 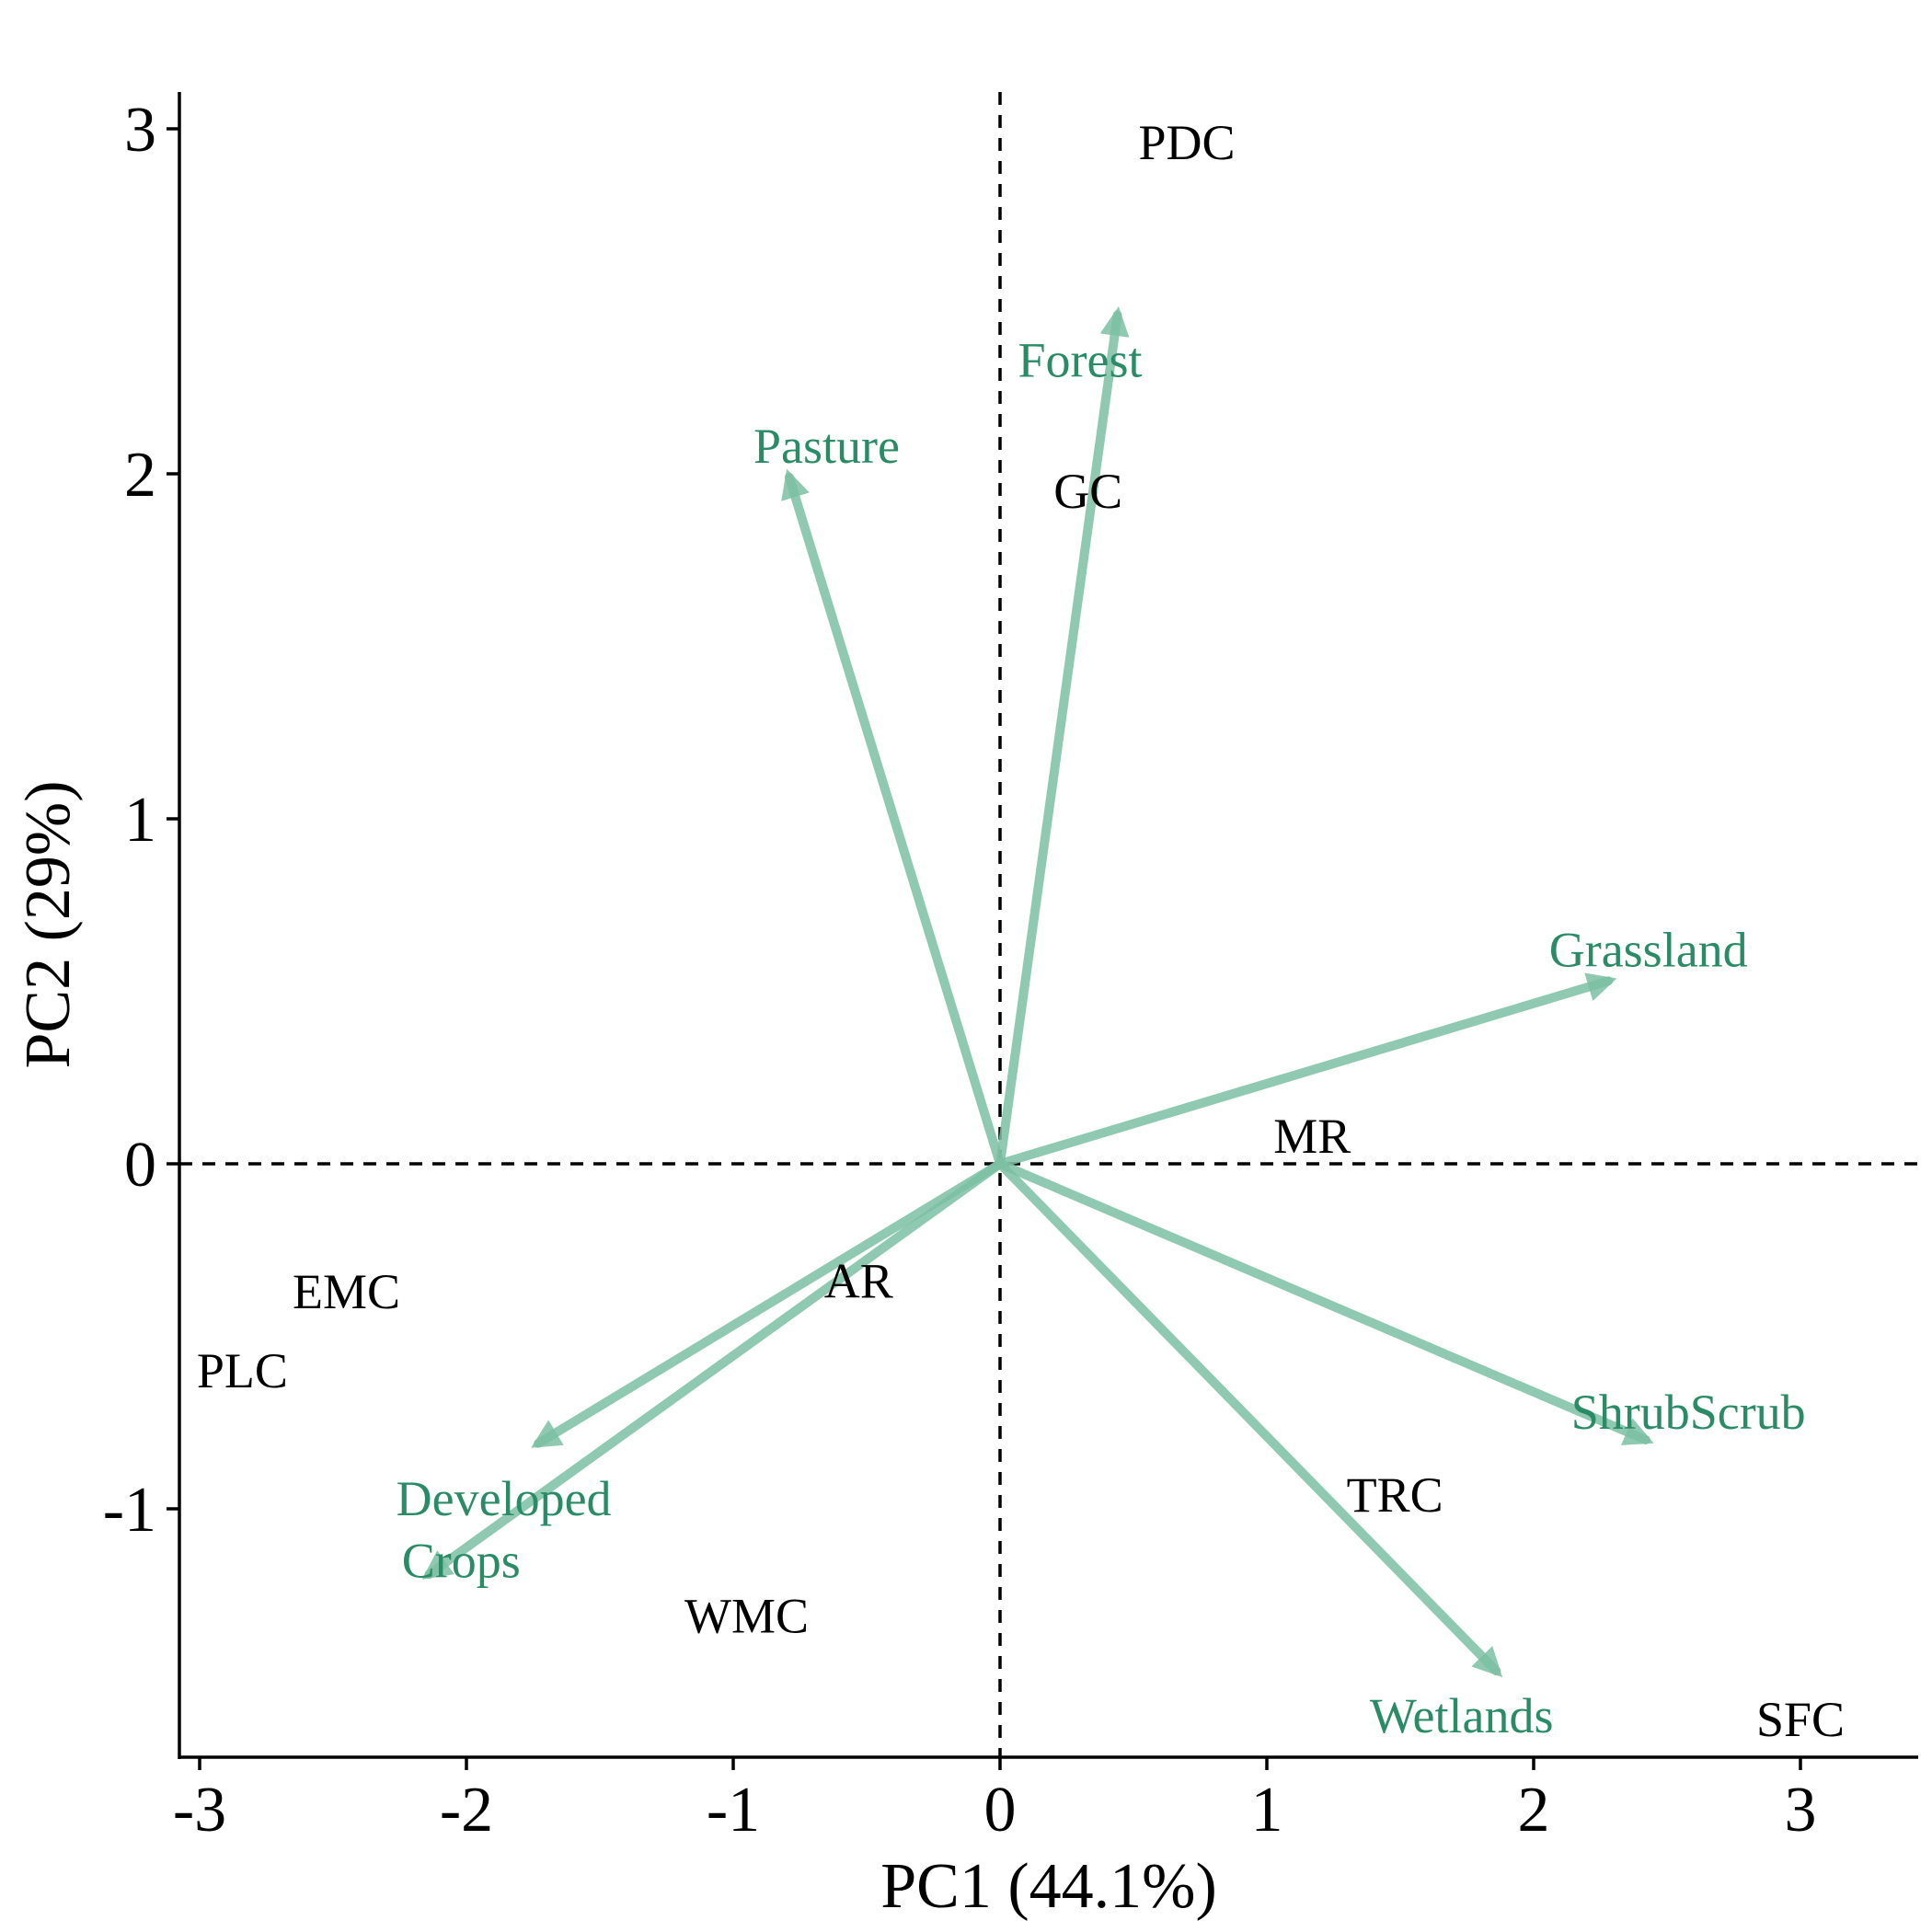 I want to click on observation-label-emc: EMC, so click(x=346, y=1291).